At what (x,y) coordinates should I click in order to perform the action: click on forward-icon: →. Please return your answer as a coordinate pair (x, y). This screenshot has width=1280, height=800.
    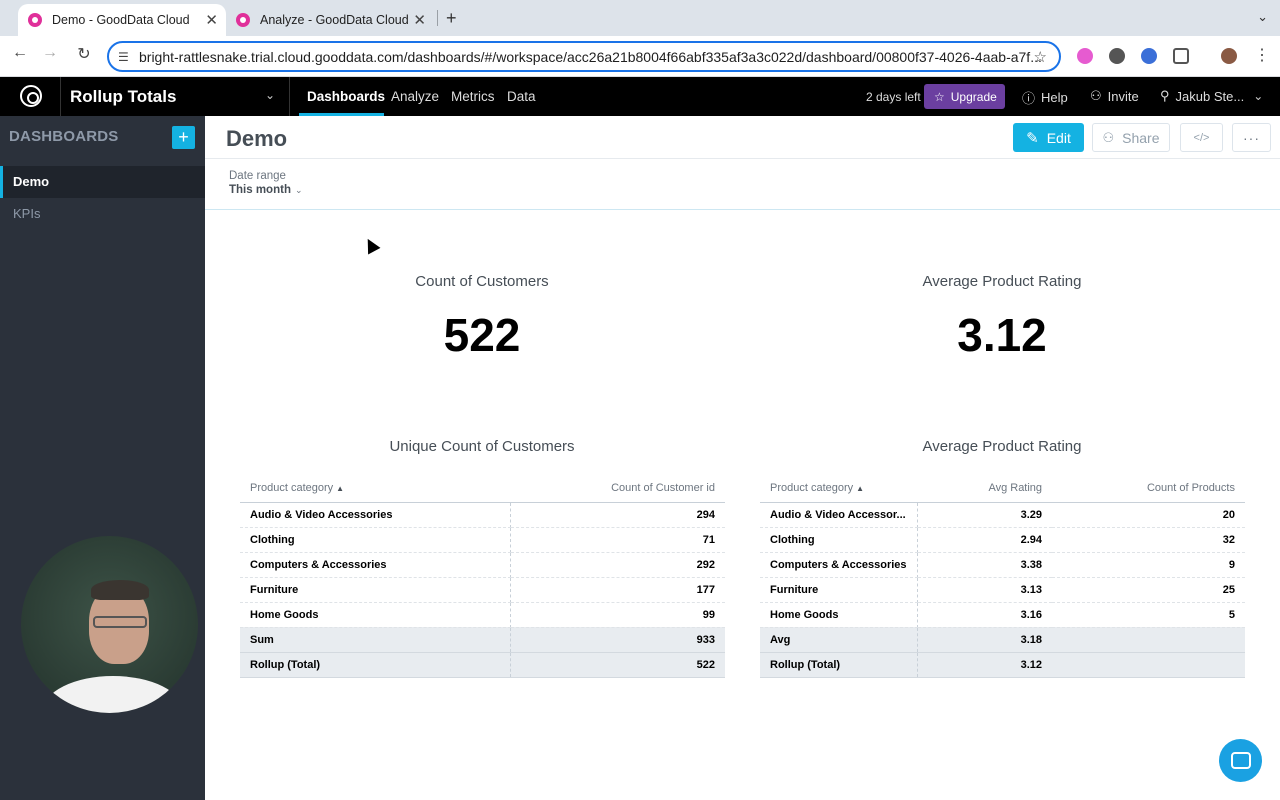
    Looking at the image, I should click on (50, 52).